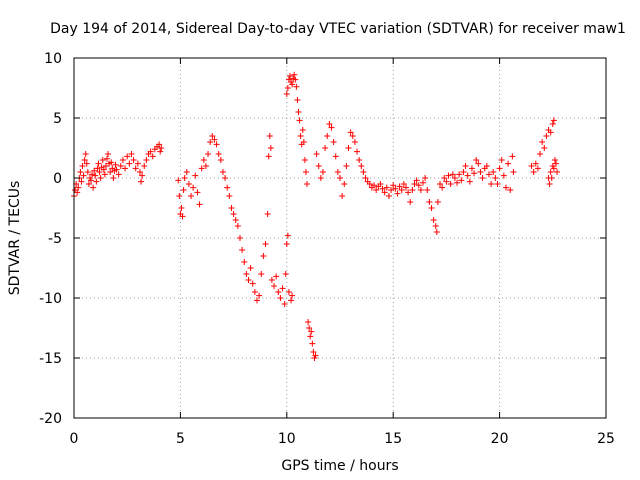 The width and height of the screenshot is (640, 480). What do you see at coordinates (74, 439) in the screenshot?
I see `x-tick-label: 0` at bounding box center [74, 439].